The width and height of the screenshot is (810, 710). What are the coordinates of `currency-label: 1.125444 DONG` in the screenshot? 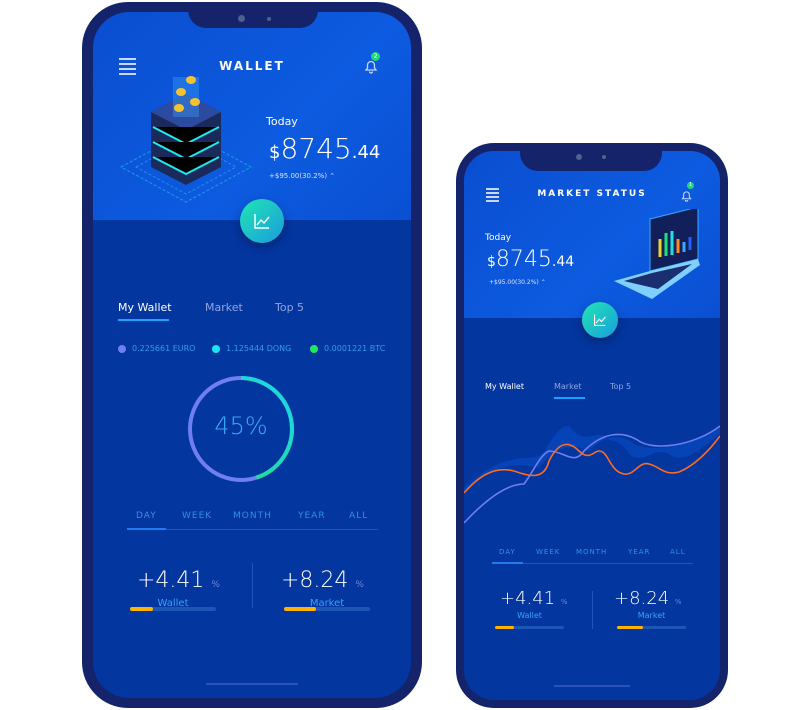 It's located at (259, 348).